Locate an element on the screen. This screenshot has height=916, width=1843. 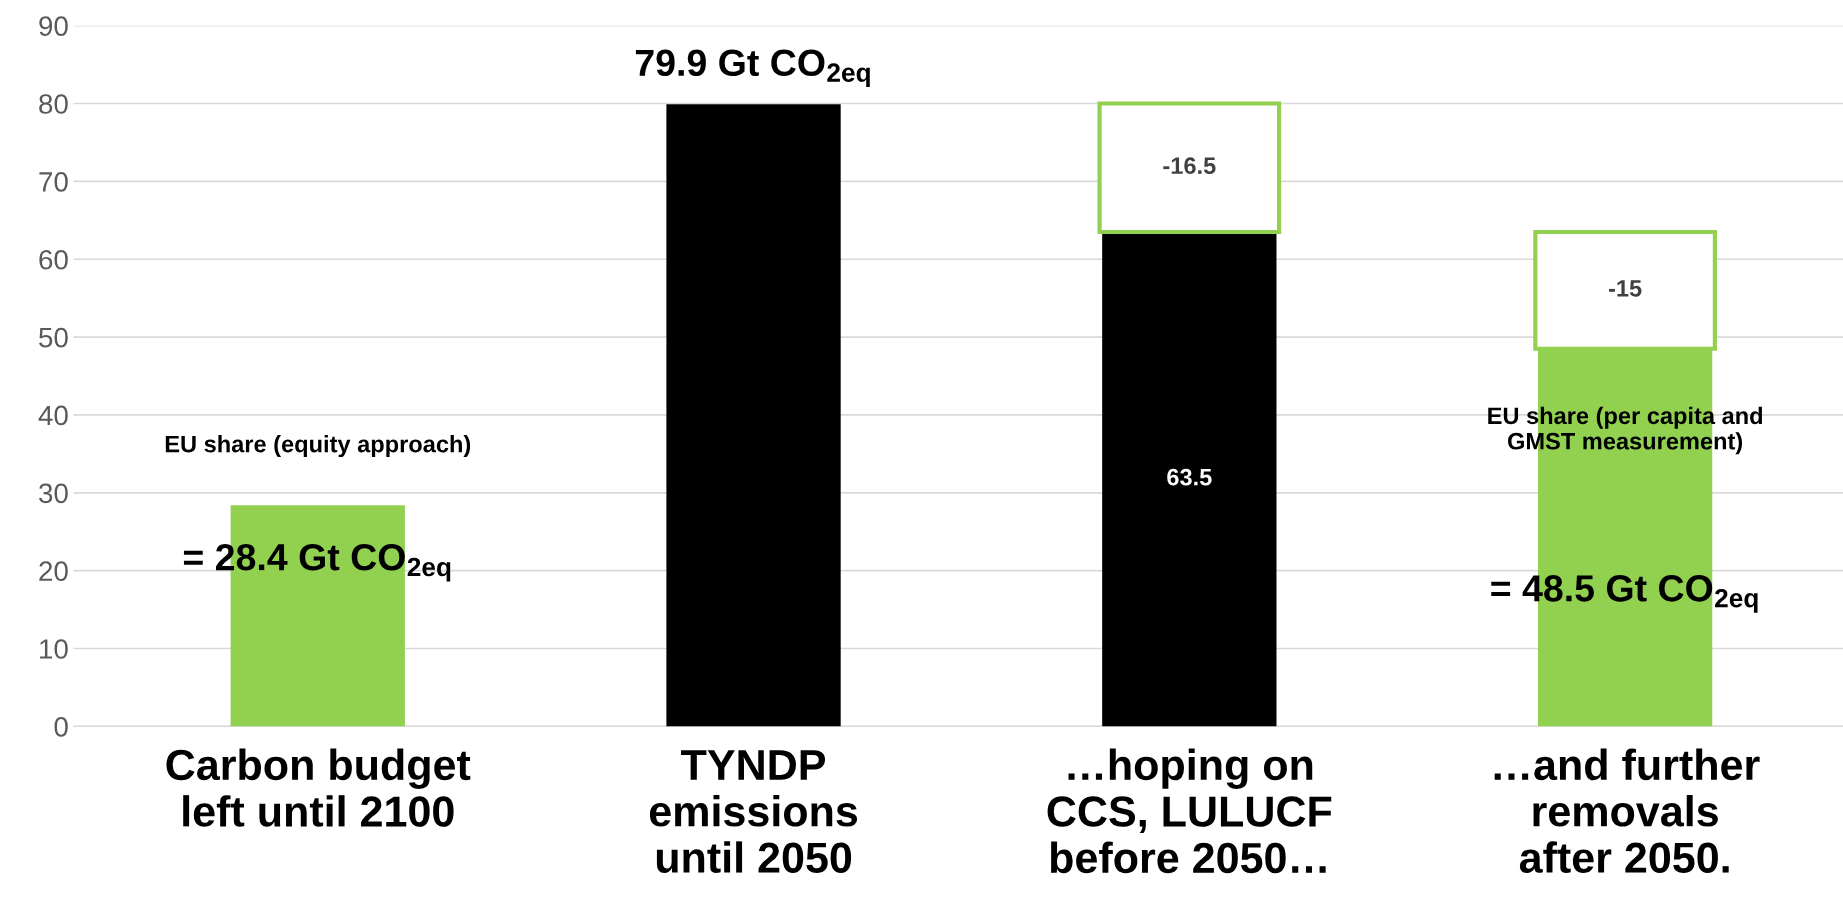
y-tick-label: 10 is located at coordinates (54, 649).